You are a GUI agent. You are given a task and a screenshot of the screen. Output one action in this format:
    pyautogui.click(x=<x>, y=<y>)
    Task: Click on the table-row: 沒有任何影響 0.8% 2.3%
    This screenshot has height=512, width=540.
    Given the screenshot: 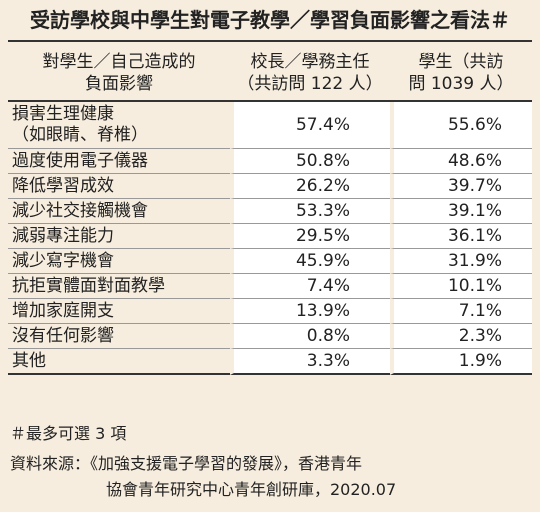 What is the action you would take?
    pyautogui.click(x=270, y=336)
    